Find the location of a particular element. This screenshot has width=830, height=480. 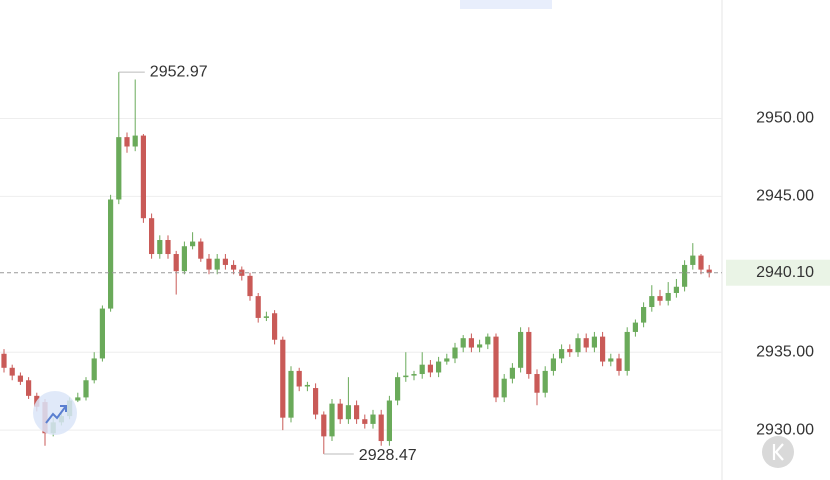

draw-tool-button is located at coordinates (55, 413).